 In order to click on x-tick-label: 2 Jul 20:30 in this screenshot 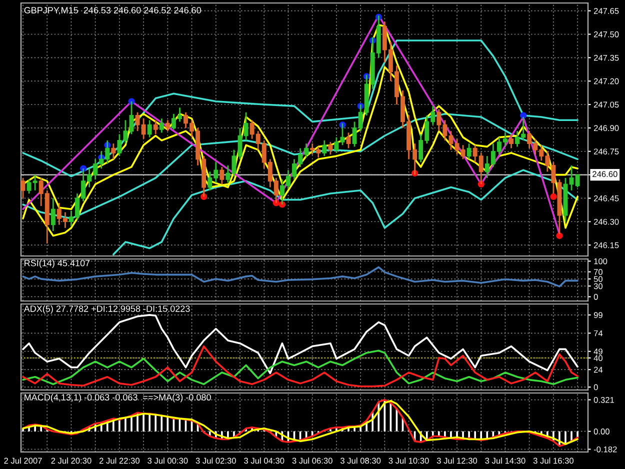, I will do `click(71, 461)`.